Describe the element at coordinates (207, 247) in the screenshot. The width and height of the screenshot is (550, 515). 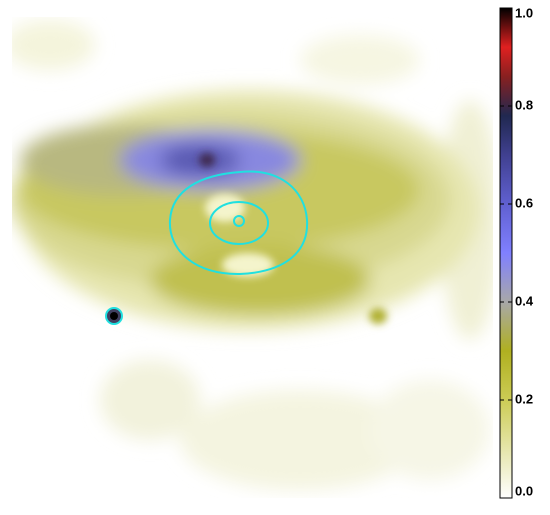
I see `contours` at that location.